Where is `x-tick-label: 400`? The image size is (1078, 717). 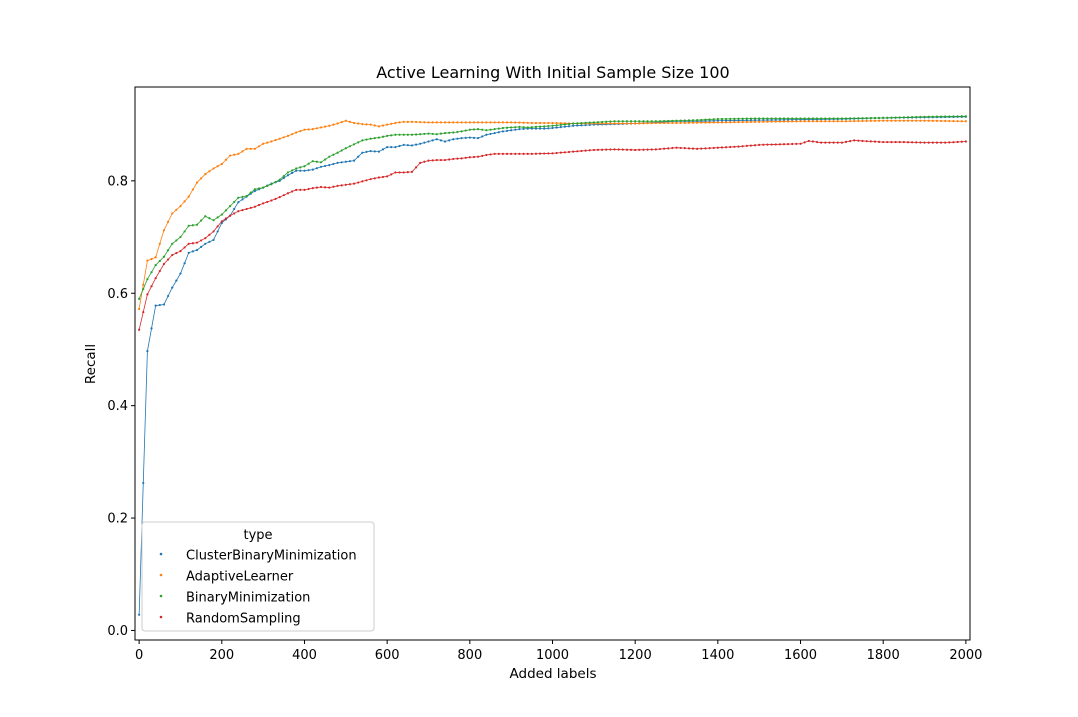 x-tick-label: 400 is located at coordinates (304, 655).